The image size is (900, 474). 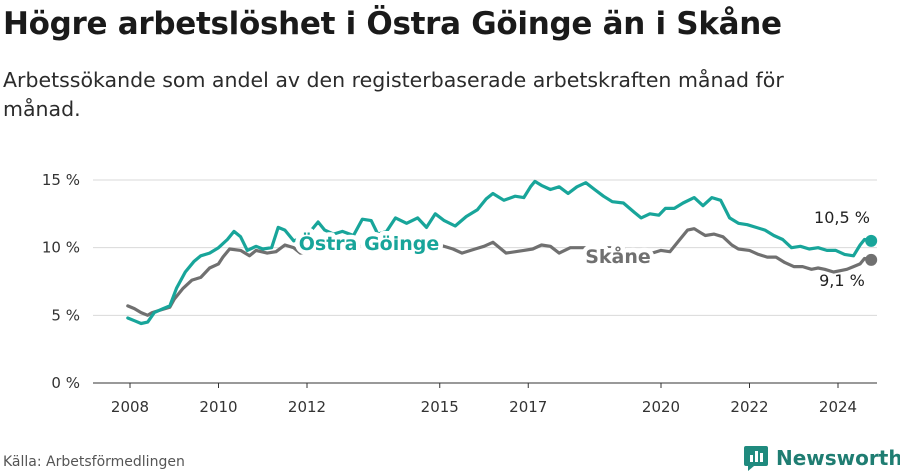 What do you see at coordinates (94, 462) in the screenshot?
I see `source-note: Källa: Arbetsförmedlingen` at bounding box center [94, 462].